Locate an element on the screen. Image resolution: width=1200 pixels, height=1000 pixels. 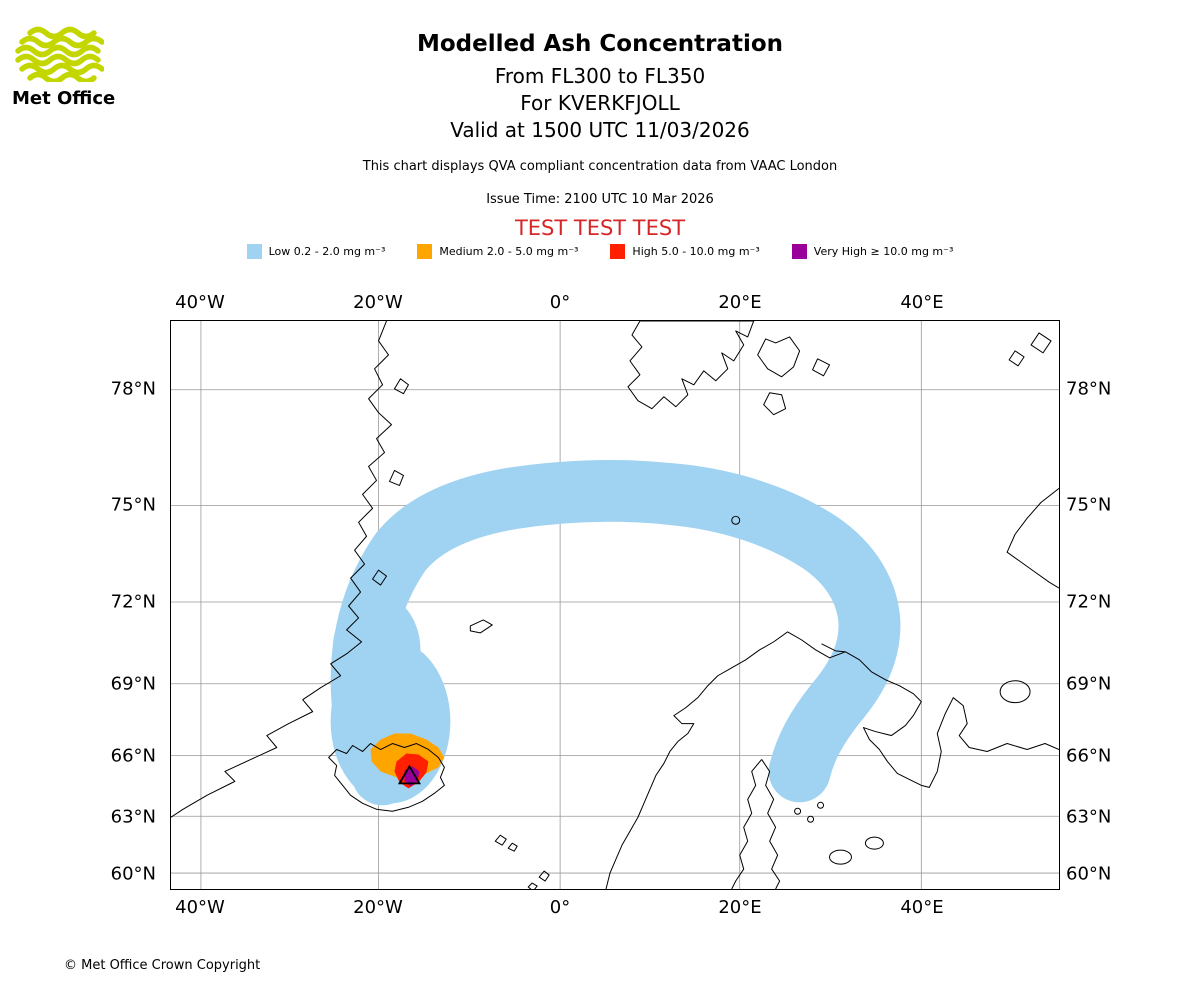
legend-item-low: Low 0.2 - 2.0 mg m⁻³ is located at coordinates (316, 251).